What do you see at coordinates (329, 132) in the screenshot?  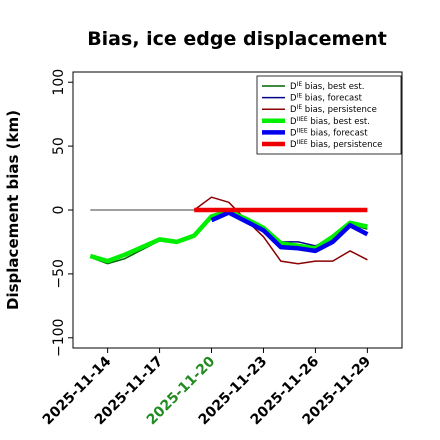 I see `legend-label-5: DIIEE bias, forecast` at bounding box center [329, 132].